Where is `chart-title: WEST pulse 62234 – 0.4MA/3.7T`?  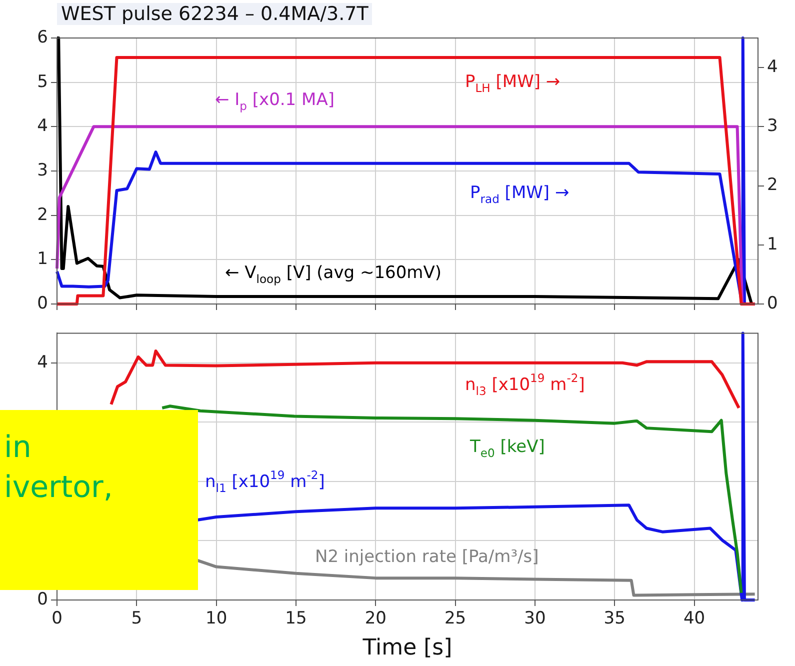
chart-title: WEST pulse 62234 – 0.4MA/3.7T is located at coordinates (214, 14).